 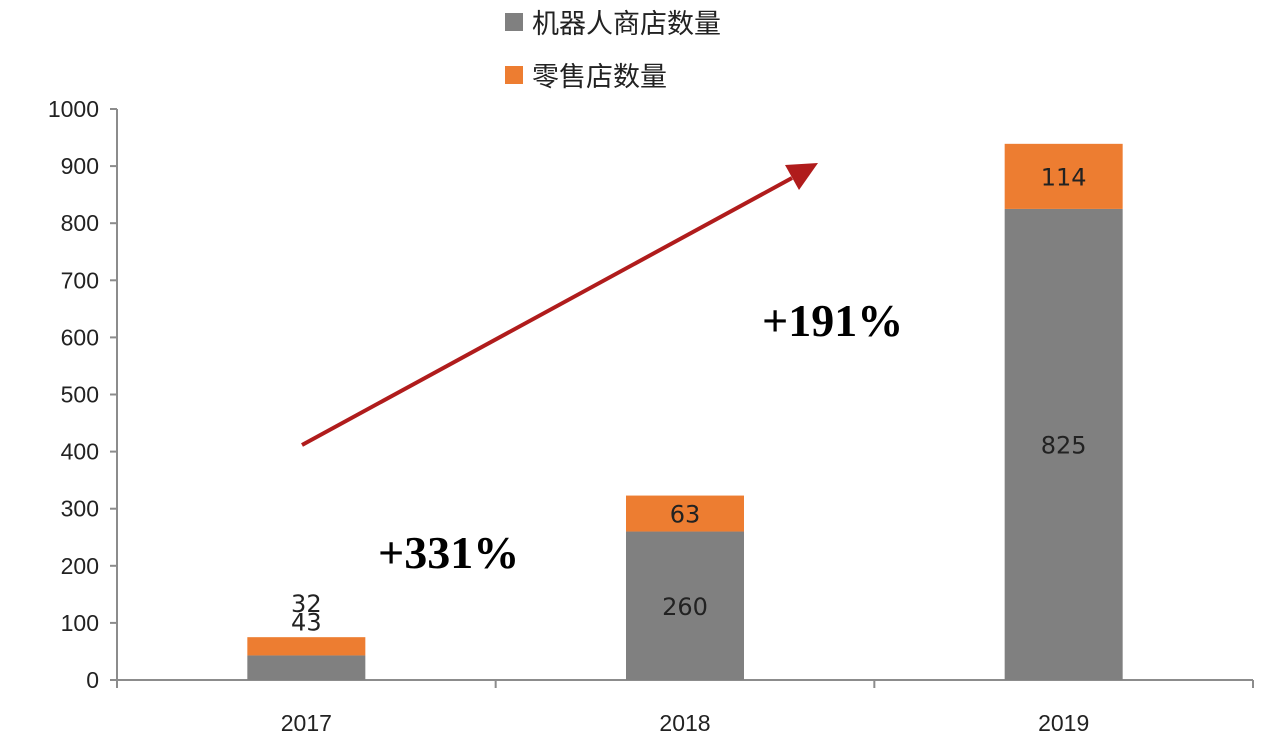 What do you see at coordinates (306, 723) in the screenshot?
I see `x-tick-label: 2017` at bounding box center [306, 723].